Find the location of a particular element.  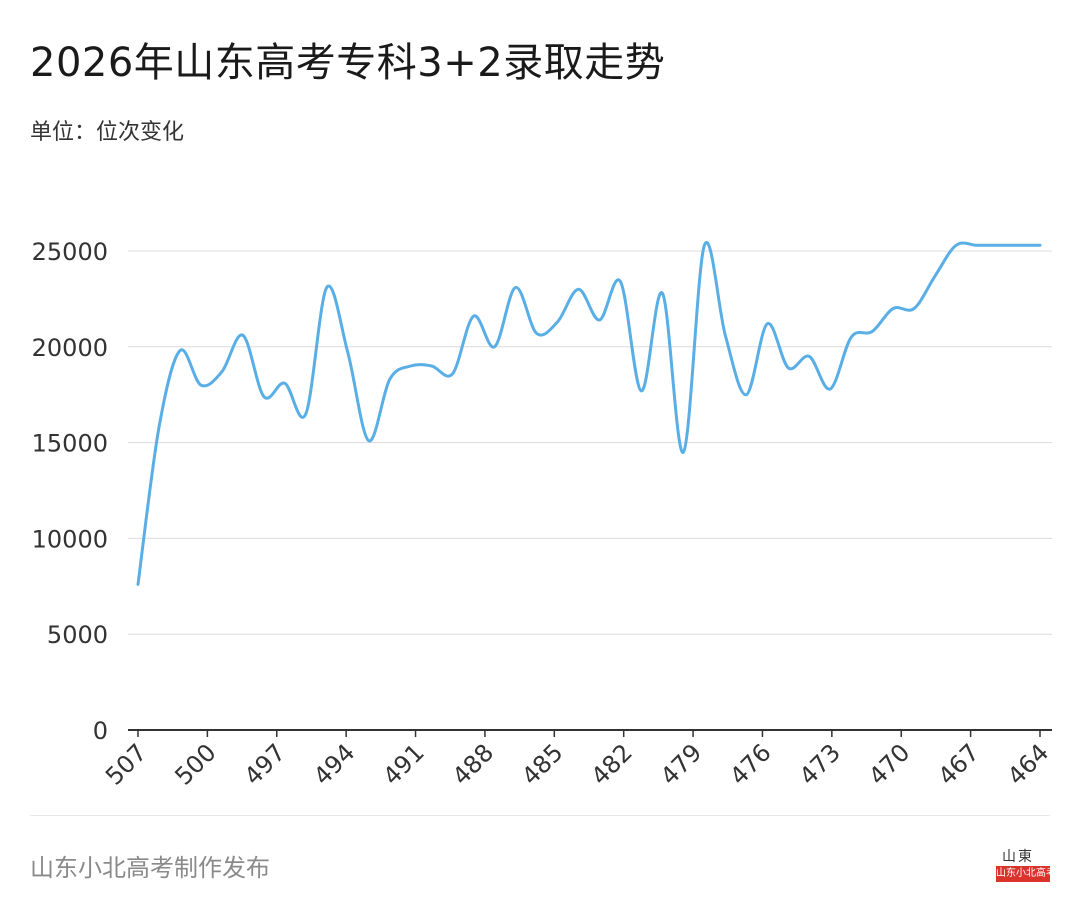

y-axis-ticks: 0 5000 10000 15000 20000 25000 is located at coordinates (70, 491).